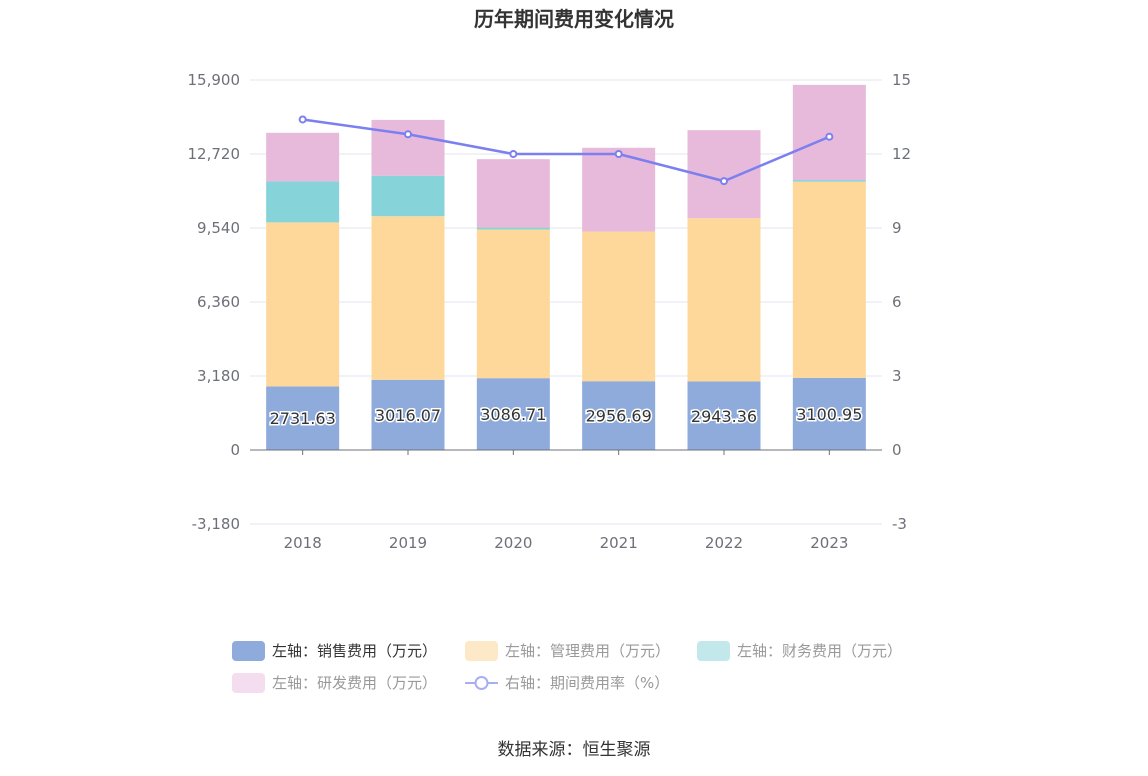 The image size is (1148, 776). I want to click on sales-value-label: 3100.95, so click(829, 414).